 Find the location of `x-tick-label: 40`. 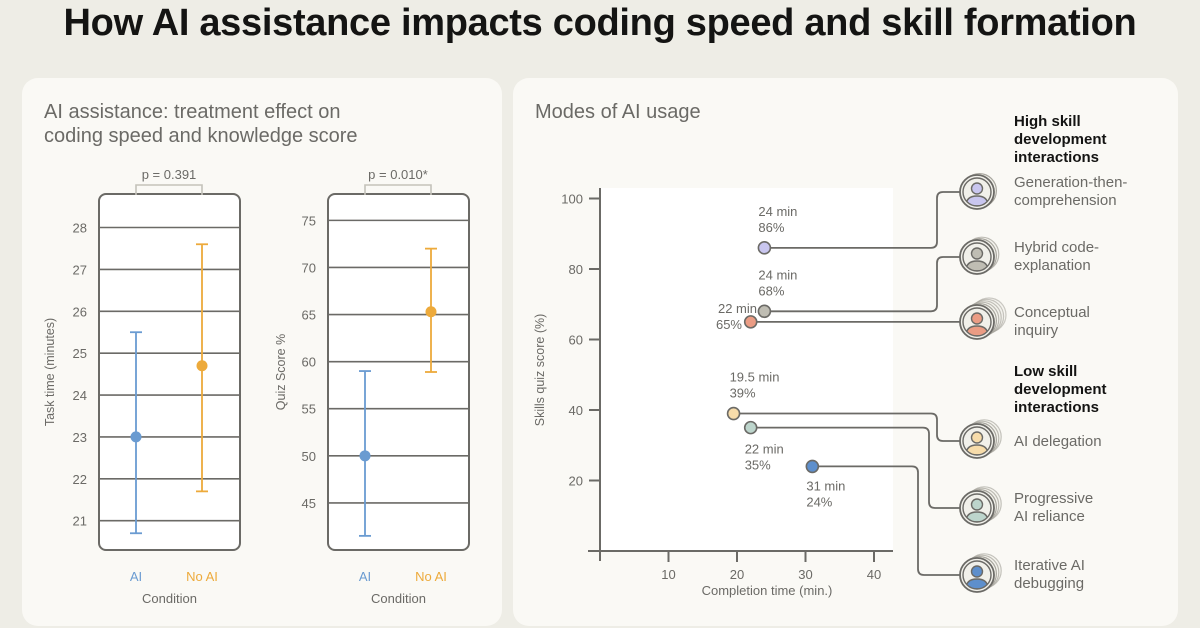

x-tick-label: 40 is located at coordinates (874, 574).